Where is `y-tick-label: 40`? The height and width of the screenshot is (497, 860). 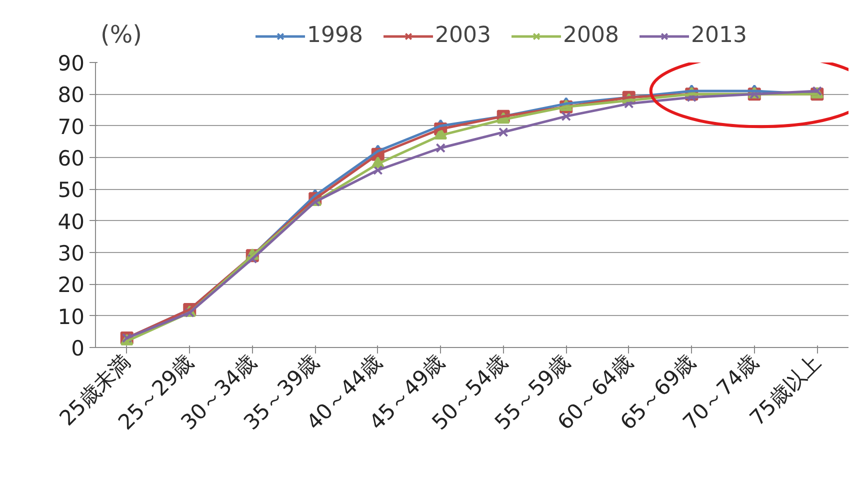 y-tick-label: 40 is located at coordinates (71, 222).